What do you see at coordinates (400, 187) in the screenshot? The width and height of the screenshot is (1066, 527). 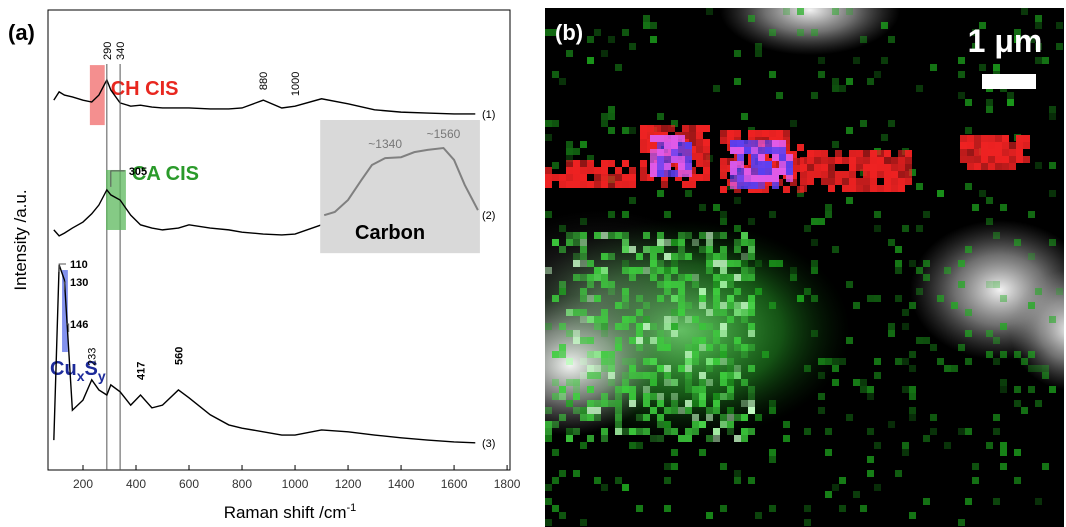 I see `inset-box` at bounding box center [400, 187].